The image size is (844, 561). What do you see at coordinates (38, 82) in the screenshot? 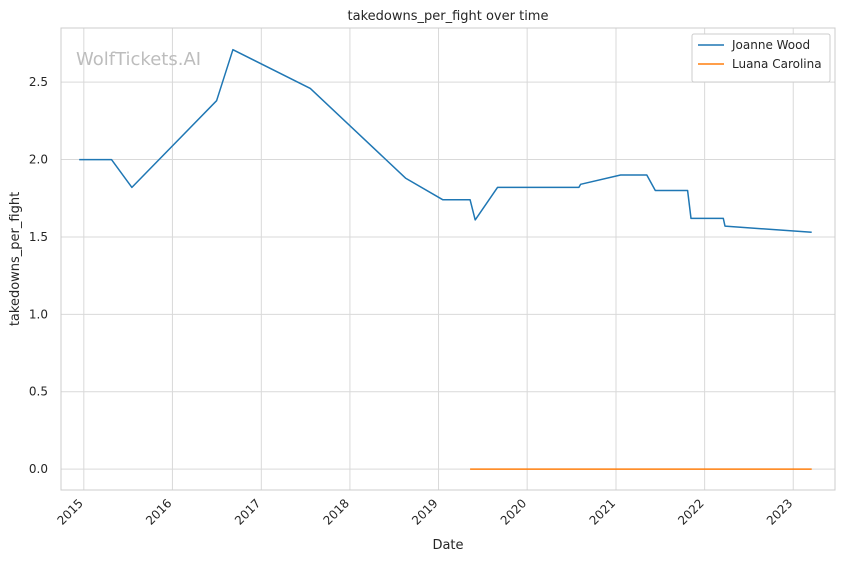
I see `y-tick-label: 2.5` at bounding box center [38, 82].